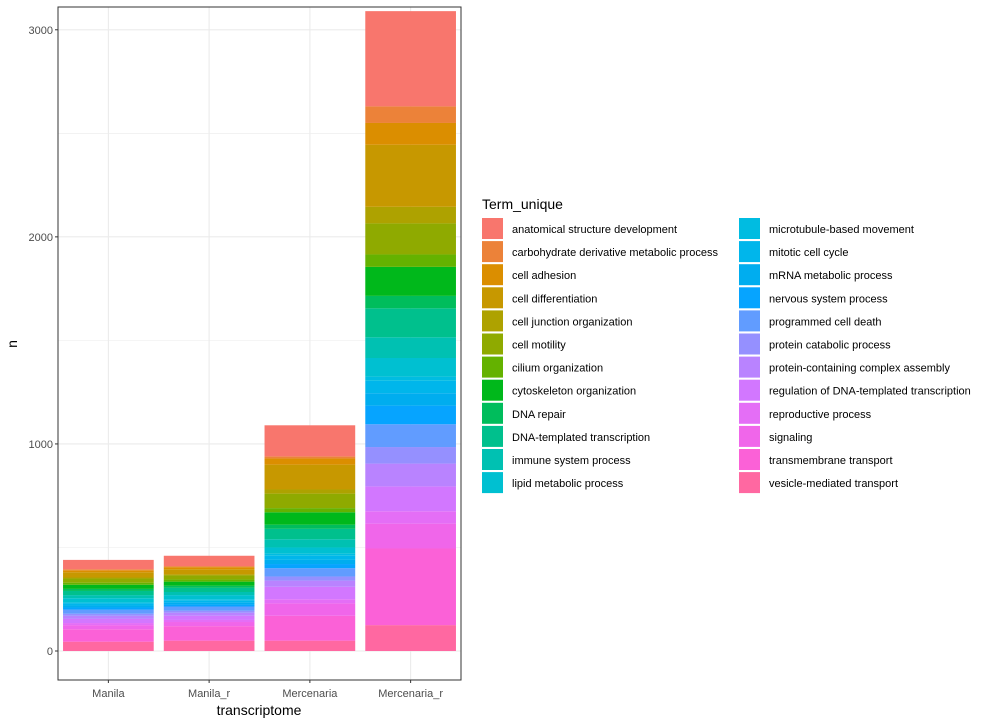 This screenshot has height=724, width=1000. What do you see at coordinates (108, 694) in the screenshot?
I see `x-tick-label: Manila` at bounding box center [108, 694].